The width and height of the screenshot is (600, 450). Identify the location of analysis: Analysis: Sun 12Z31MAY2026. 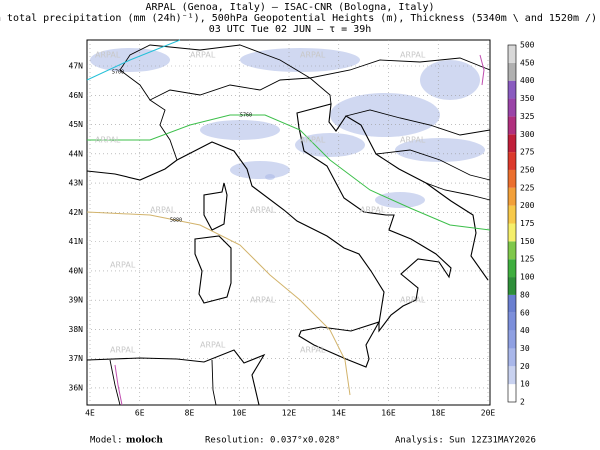
(465, 441).